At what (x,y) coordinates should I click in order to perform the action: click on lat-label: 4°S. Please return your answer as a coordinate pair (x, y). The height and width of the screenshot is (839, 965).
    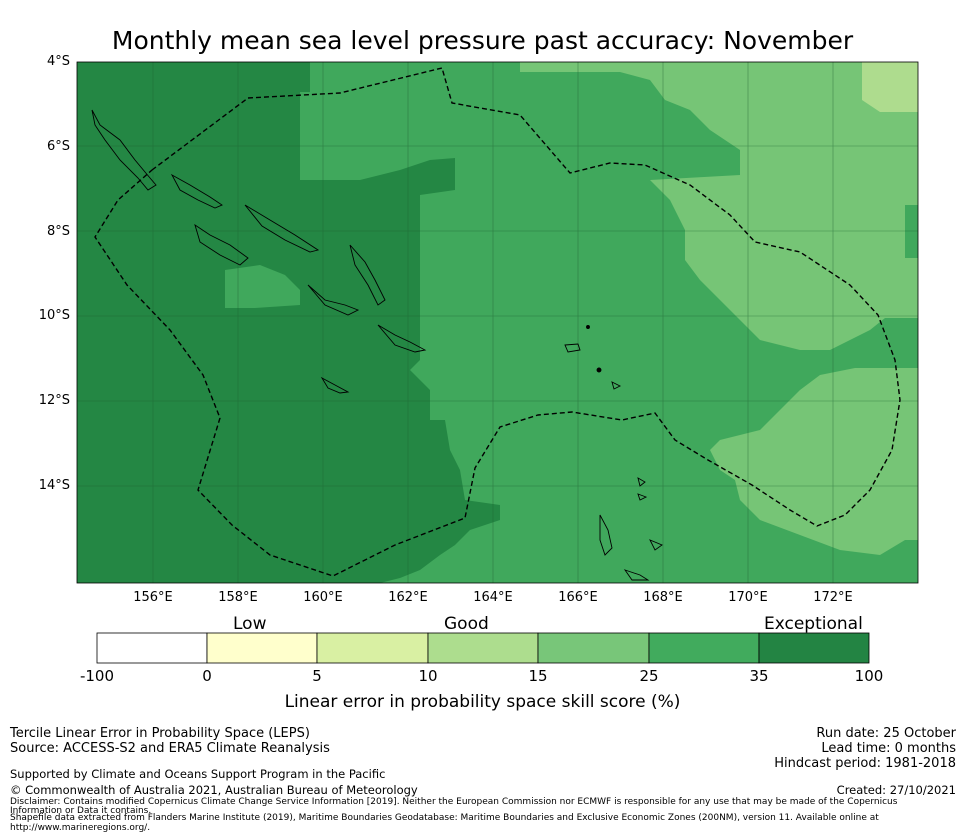
    Looking at the image, I should click on (58, 61).